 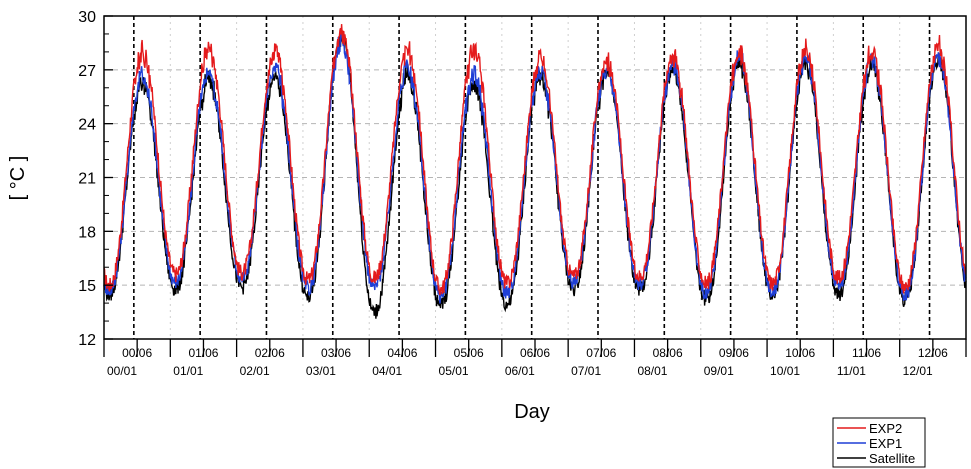 What do you see at coordinates (321, 371) in the screenshot?
I see `x-tick-label-bottom: 03/01` at bounding box center [321, 371].